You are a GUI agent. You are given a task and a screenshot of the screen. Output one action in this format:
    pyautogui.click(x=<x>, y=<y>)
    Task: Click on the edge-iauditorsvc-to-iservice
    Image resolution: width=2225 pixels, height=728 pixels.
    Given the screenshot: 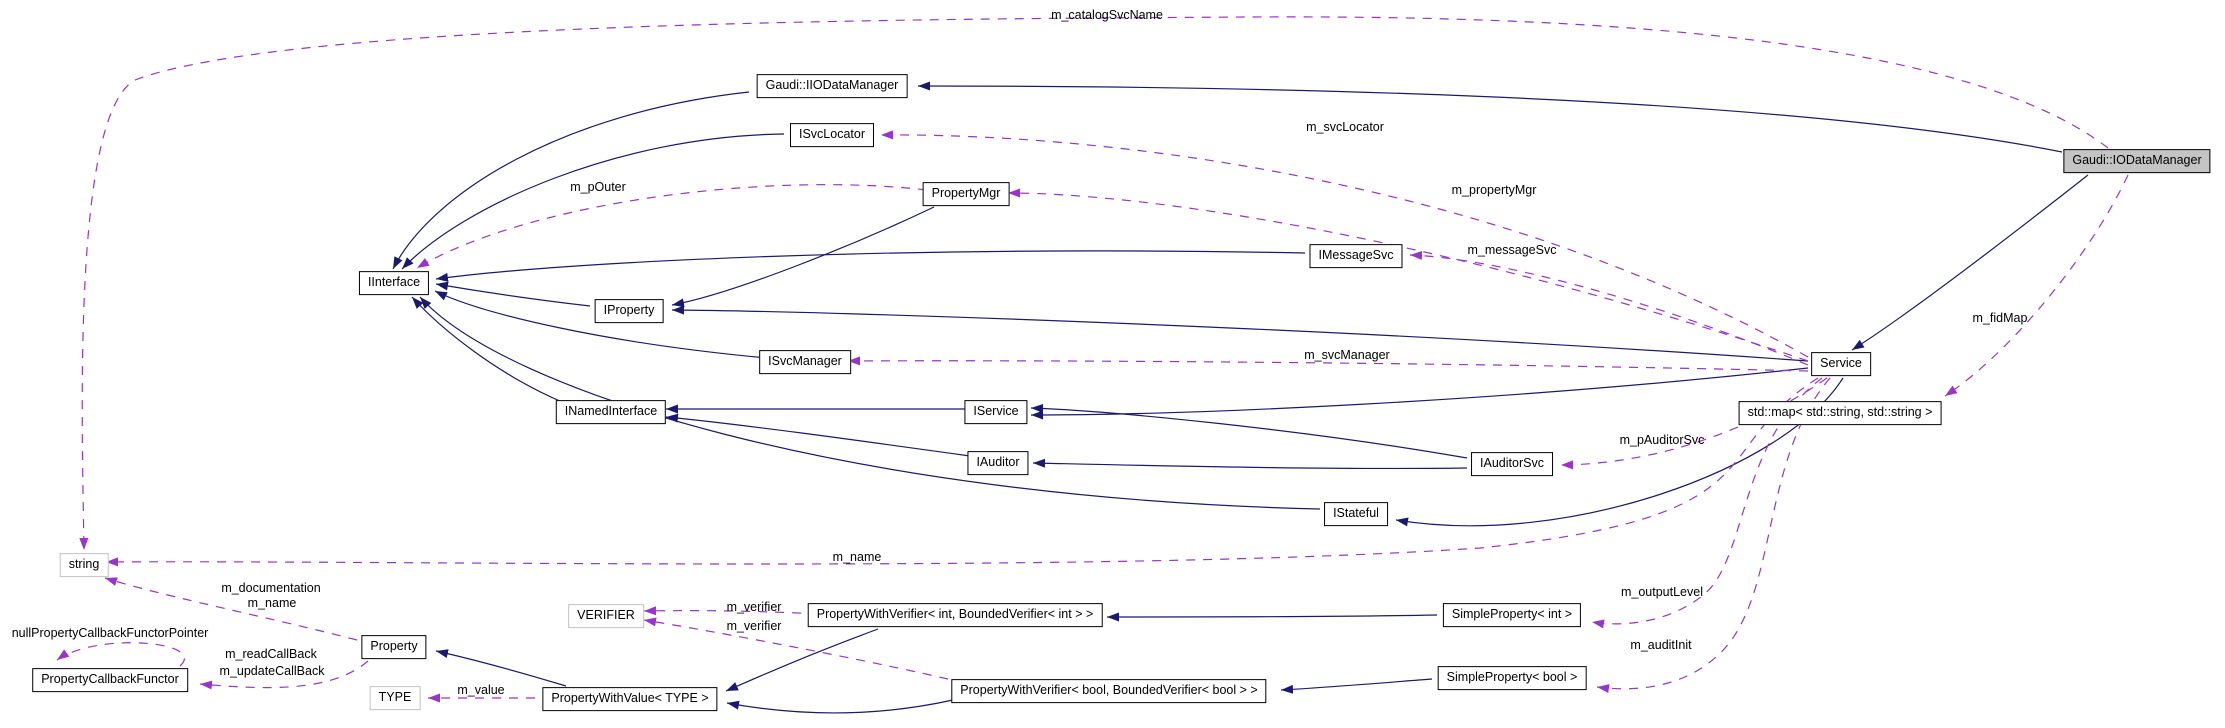 What is the action you would take?
    pyautogui.click(x=1249, y=431)
    